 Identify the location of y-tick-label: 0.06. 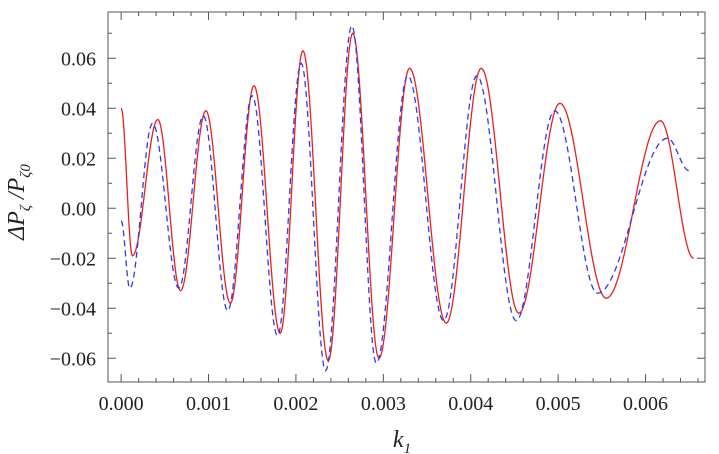
(78, 59).